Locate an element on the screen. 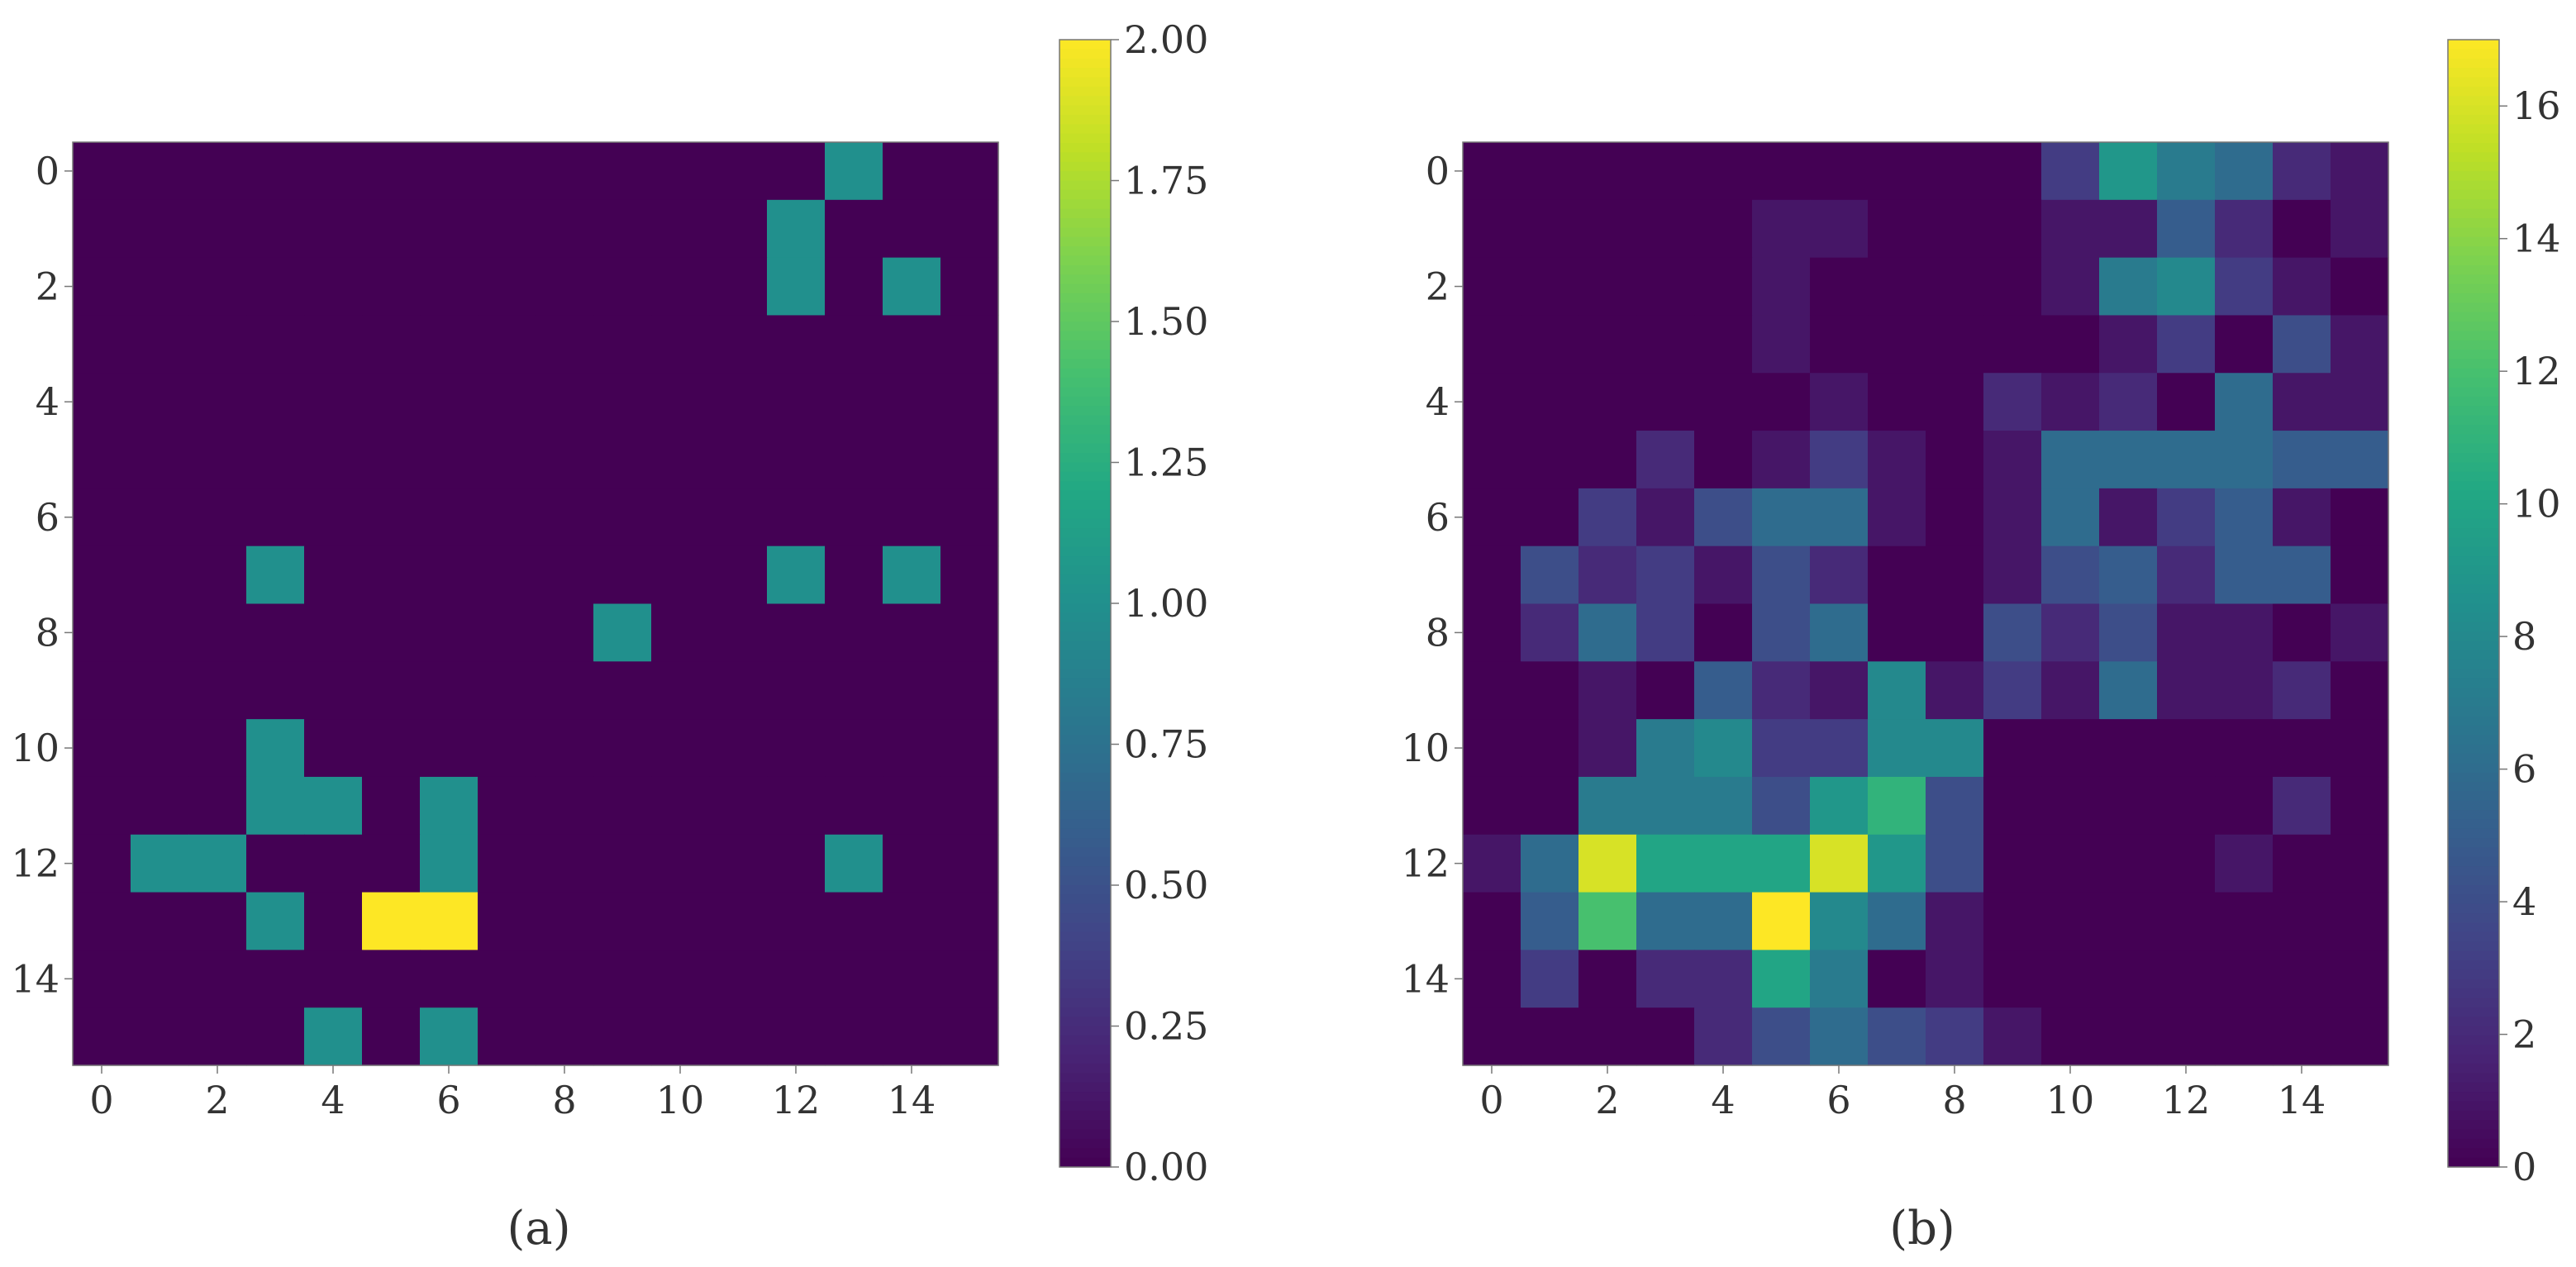 Image resolution: width=2576 pixels, height=1267 pixels. heatmap-b-cell-r5-c15 is located at coordinates (2360, 460).